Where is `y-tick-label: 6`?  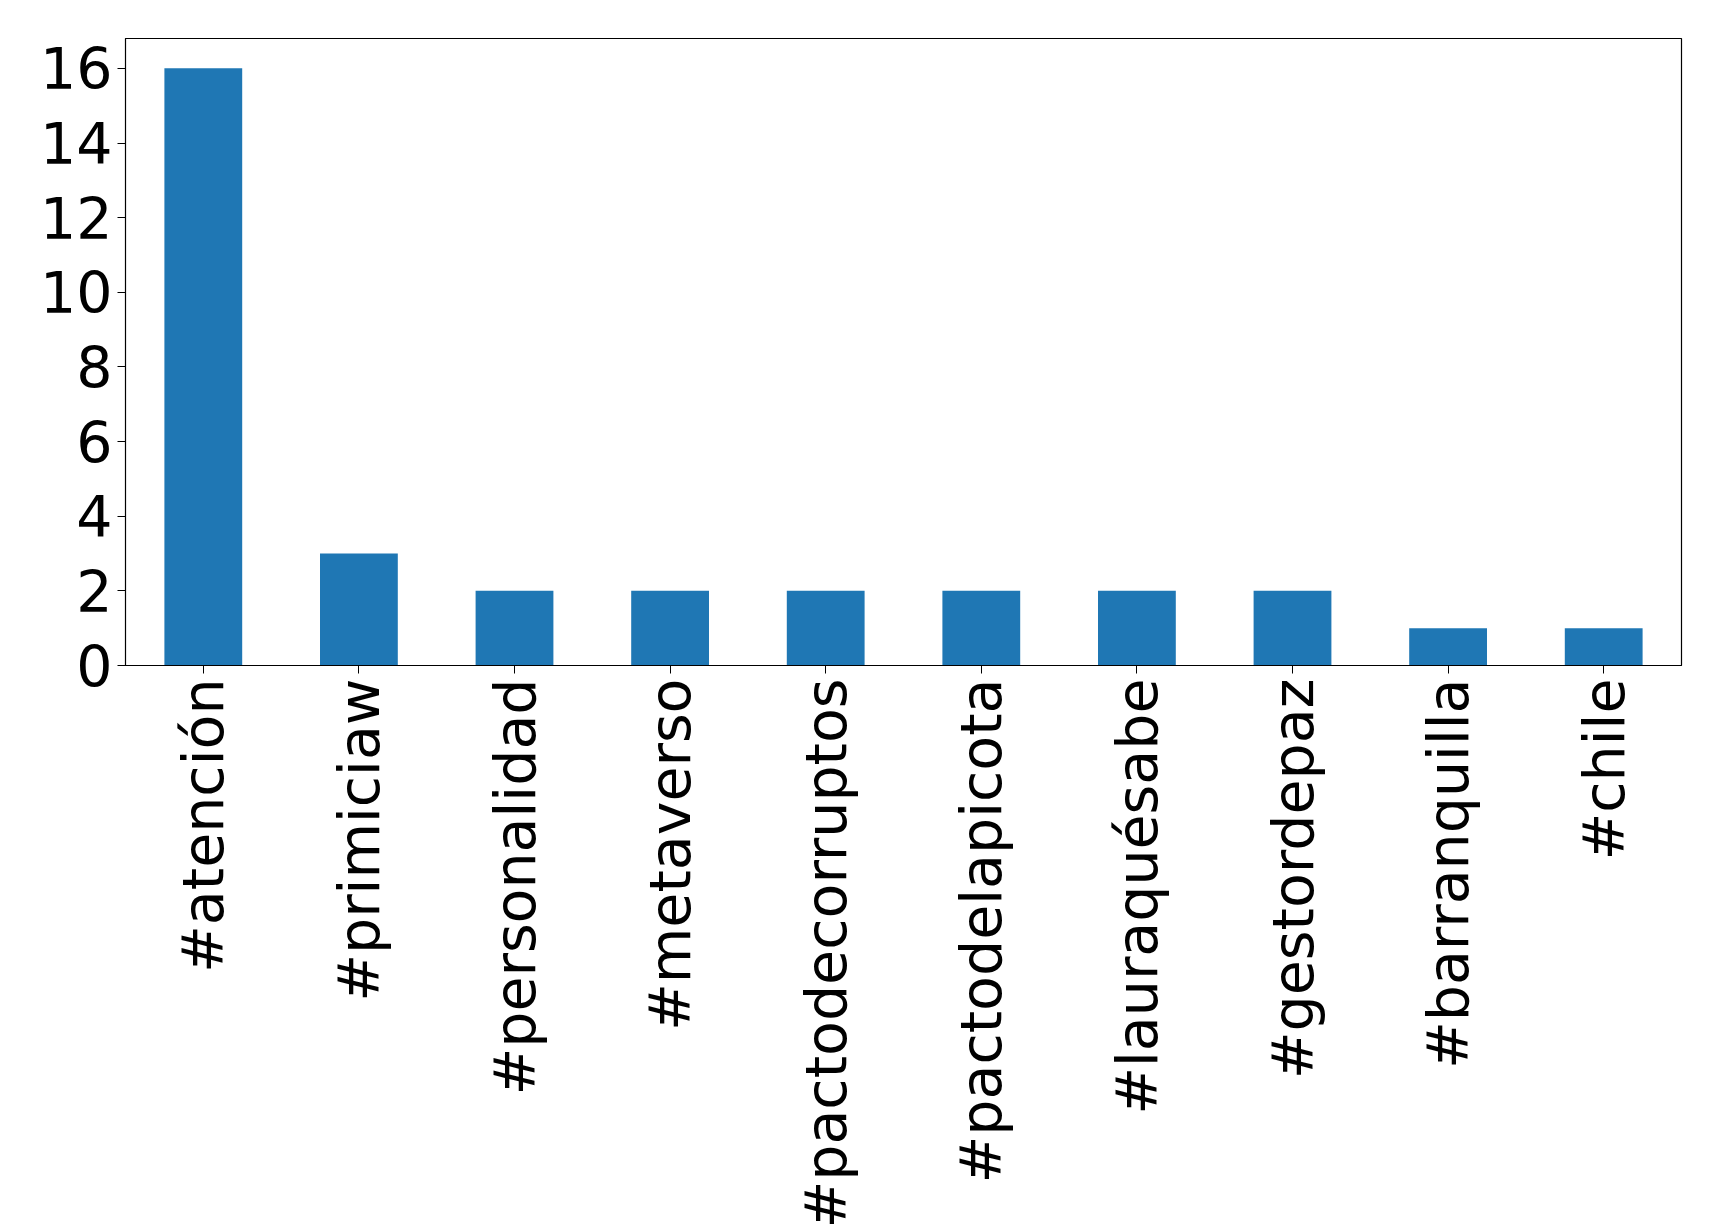
y-tick-label: 6 is located at coordinates (94, 442).